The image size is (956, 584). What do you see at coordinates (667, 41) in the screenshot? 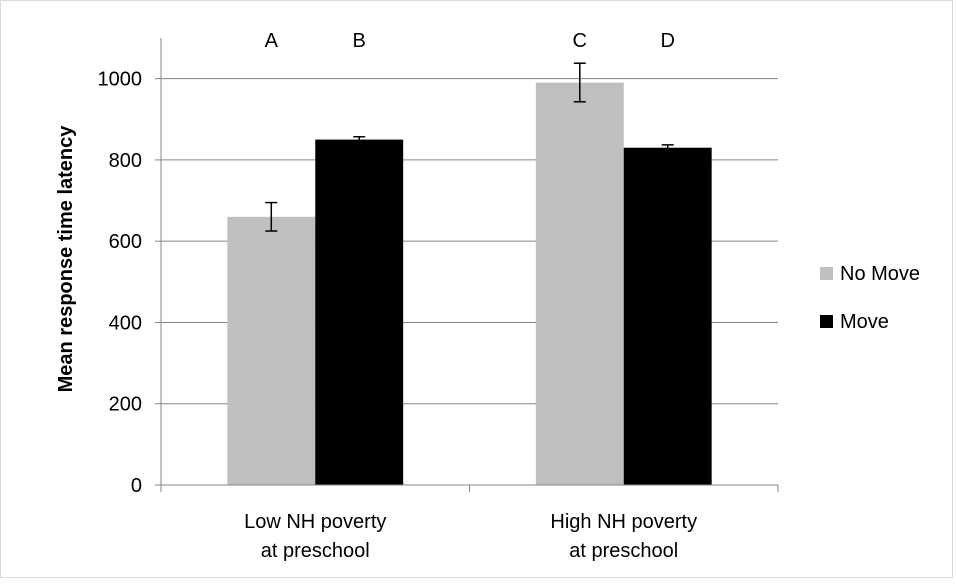
I see `annotation-d: D` at bounding box center [667, 41].